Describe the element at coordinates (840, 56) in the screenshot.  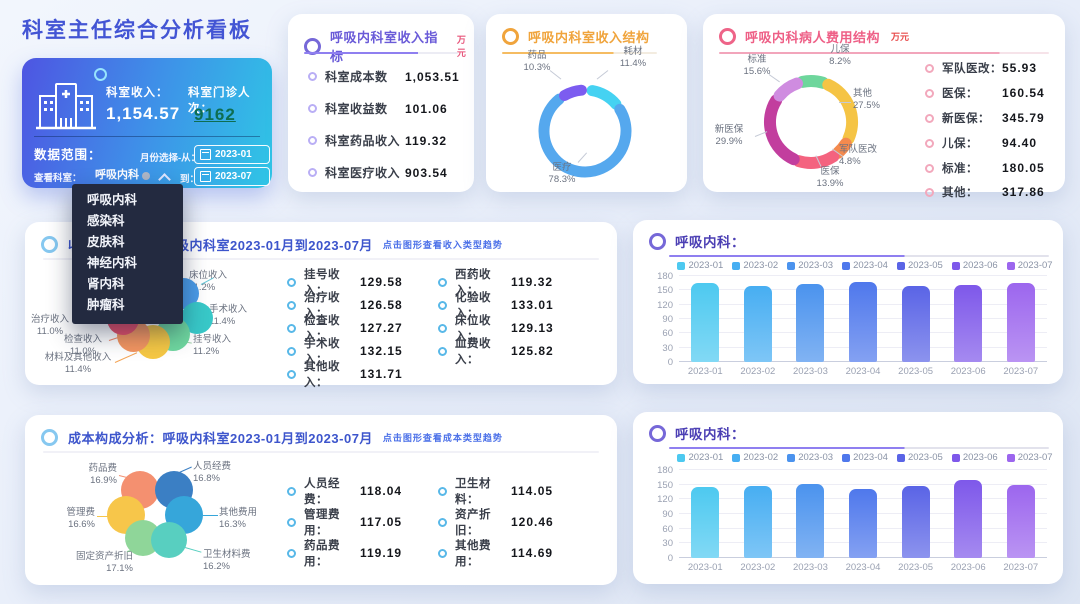
I see `donut-label: 儿保 8.2%` at that location.